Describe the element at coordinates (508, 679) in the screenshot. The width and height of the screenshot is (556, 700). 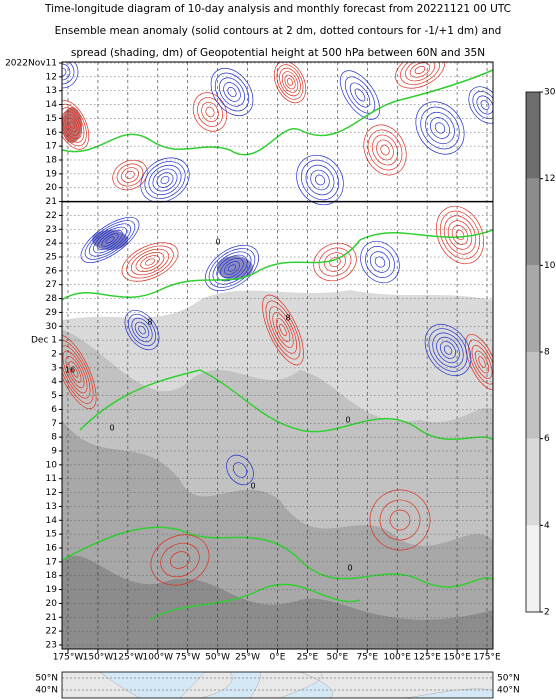
I see `lat-label: 50°N` at that location.